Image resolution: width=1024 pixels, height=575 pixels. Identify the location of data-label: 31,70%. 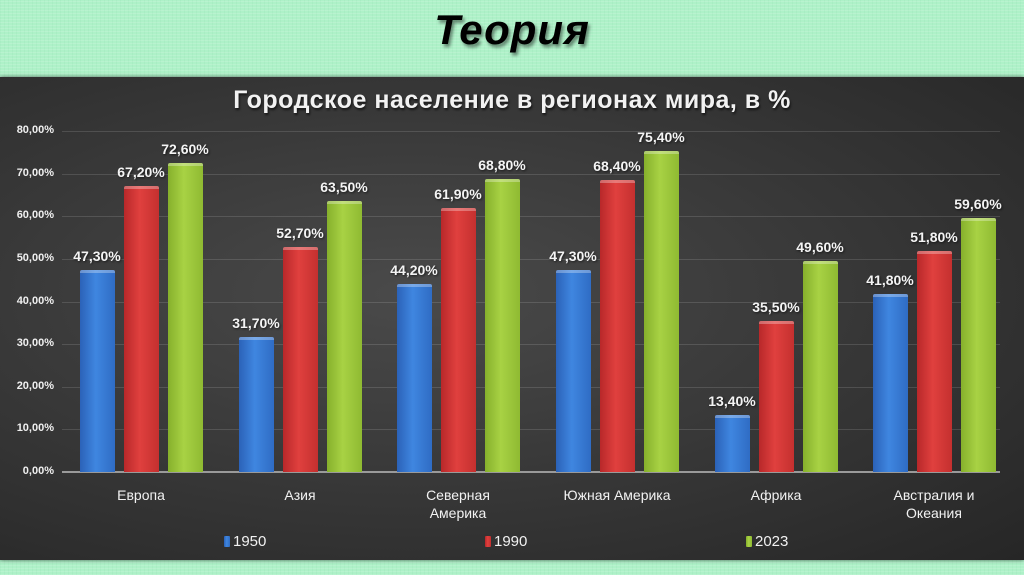
(256, 323).